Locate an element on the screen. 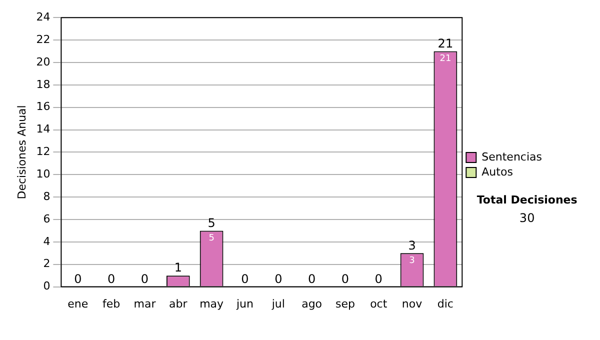 Image resolution: width=600 pixels, height=340 pixels. y-tick-label: 0 is located at coordinates (46, 286).